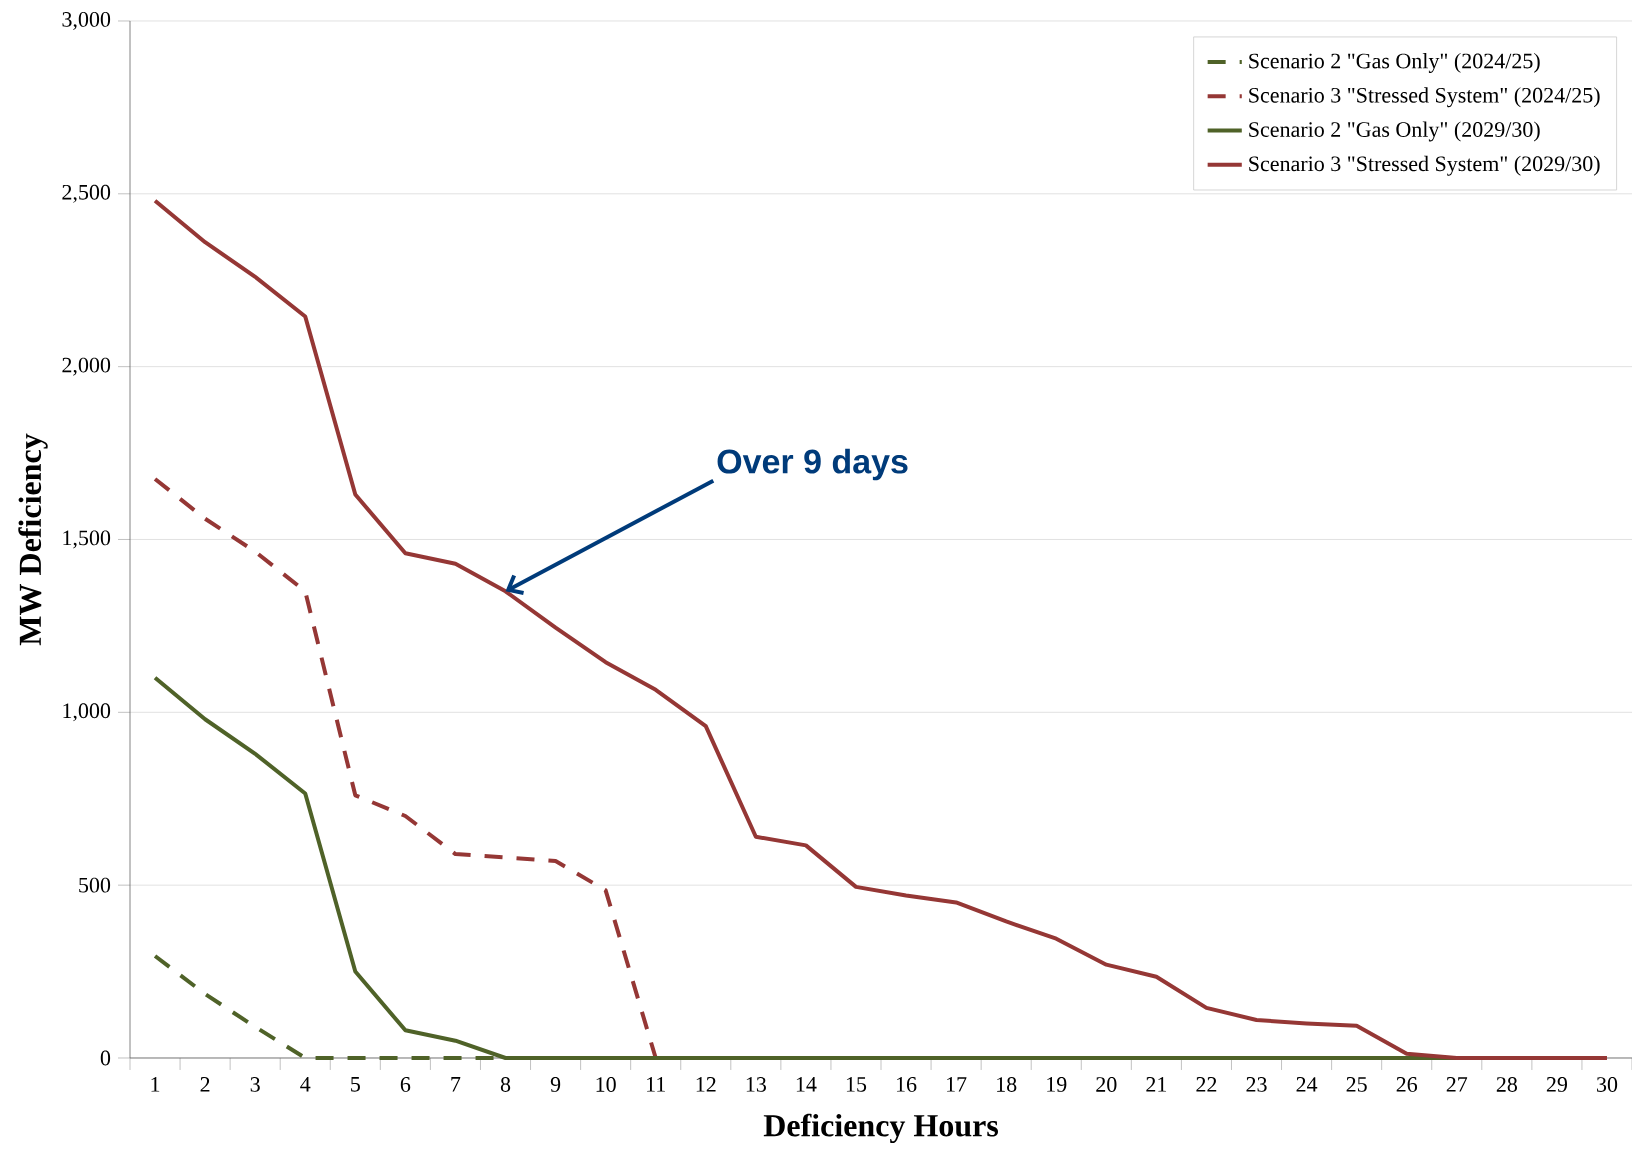 The height and width of the screenshot is (1154, 1632). What do you see at coordinates (880, 1128) in the screenshot?
I see `x-axis-title: Deficiency Hours` at bounding box center [880, 1128].